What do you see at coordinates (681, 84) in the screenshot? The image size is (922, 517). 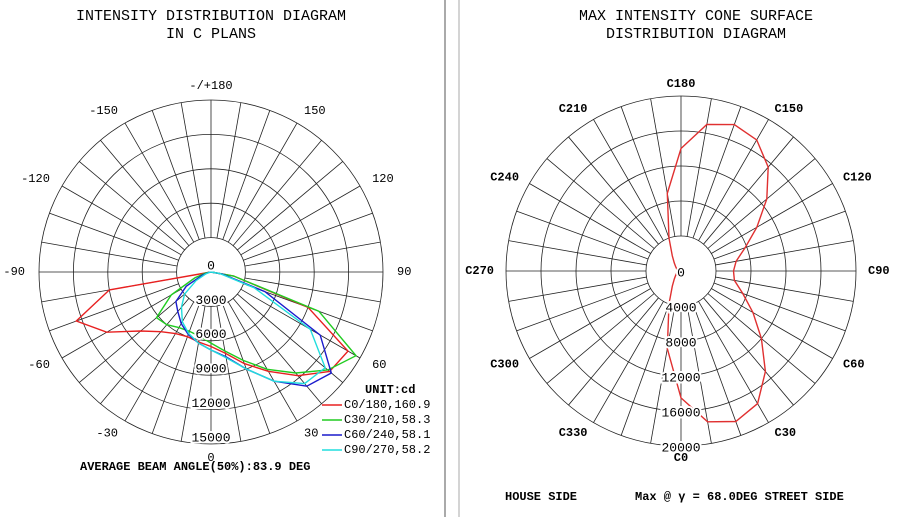 I see `angle-label: C180` at bounding box center [681, 84].